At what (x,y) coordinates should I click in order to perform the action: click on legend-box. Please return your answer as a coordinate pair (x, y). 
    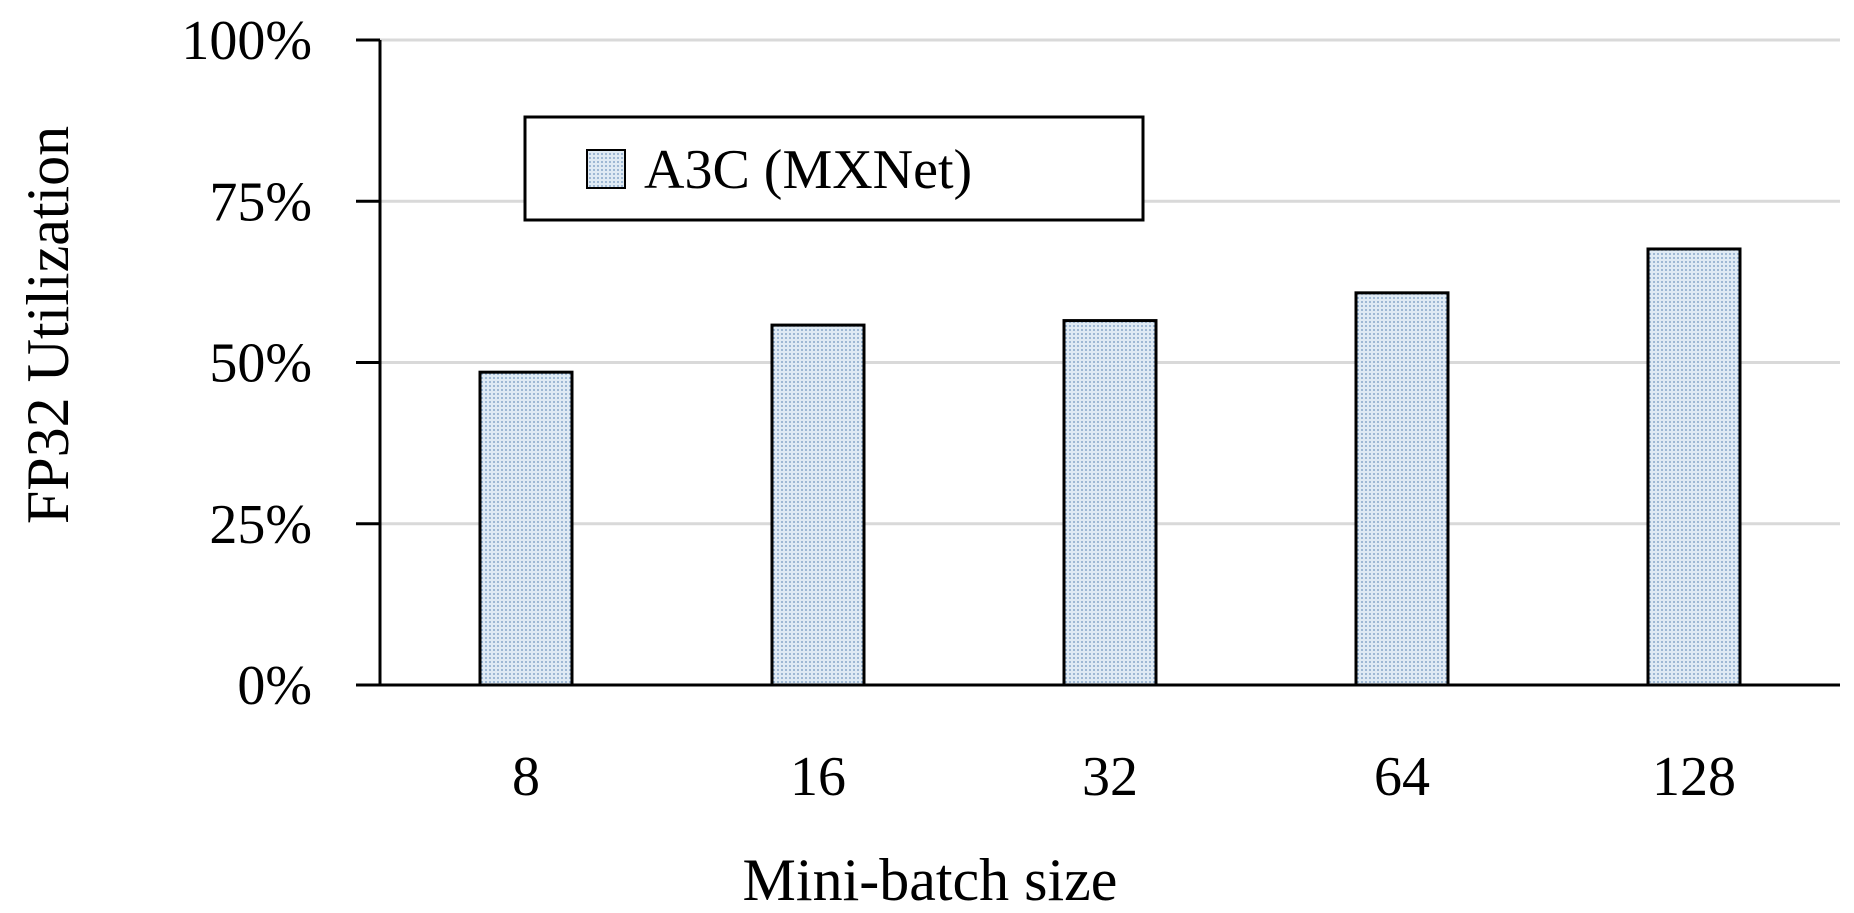
    Looking at the image, I should click on (834, 168).